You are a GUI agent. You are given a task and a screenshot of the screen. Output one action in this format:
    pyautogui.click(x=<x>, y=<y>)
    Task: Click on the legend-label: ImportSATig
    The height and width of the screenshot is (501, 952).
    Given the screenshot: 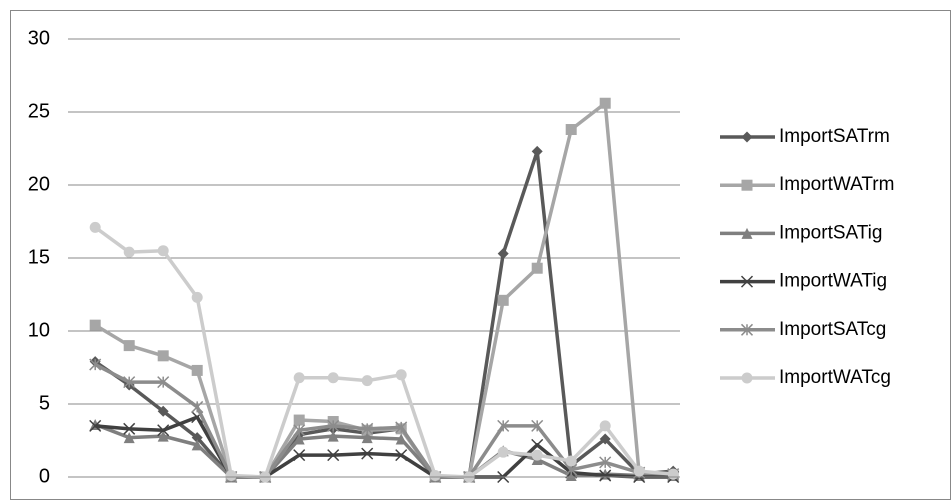 What is the action you would take?
    pyautogui.click(x=830, y=232)
    